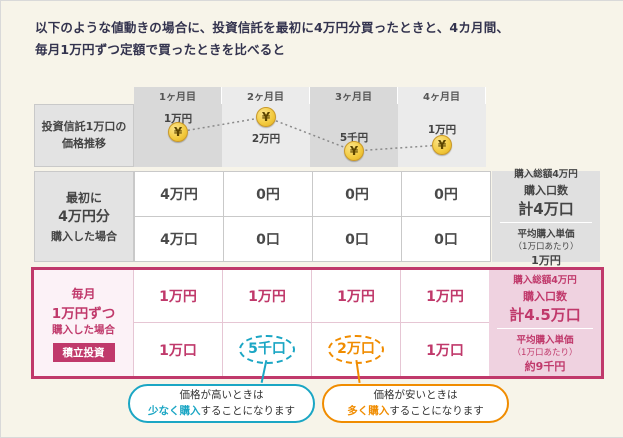 The height and width of the screenshot is (438, 623). I want to click on low-price-callout-line2: 多く購入することになります, so click(415, 412).